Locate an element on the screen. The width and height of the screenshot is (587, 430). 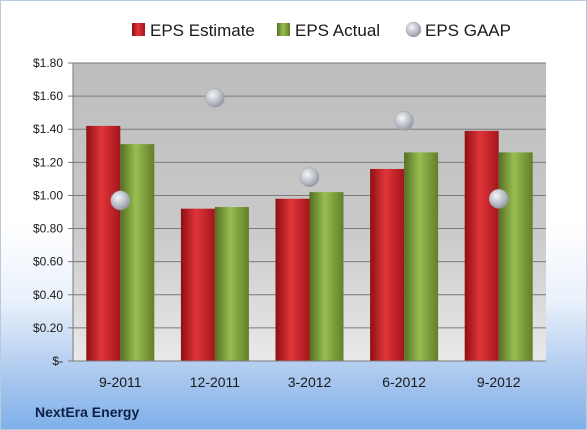
legend-label: EPS GAAP is located at coordinates (468, 30).